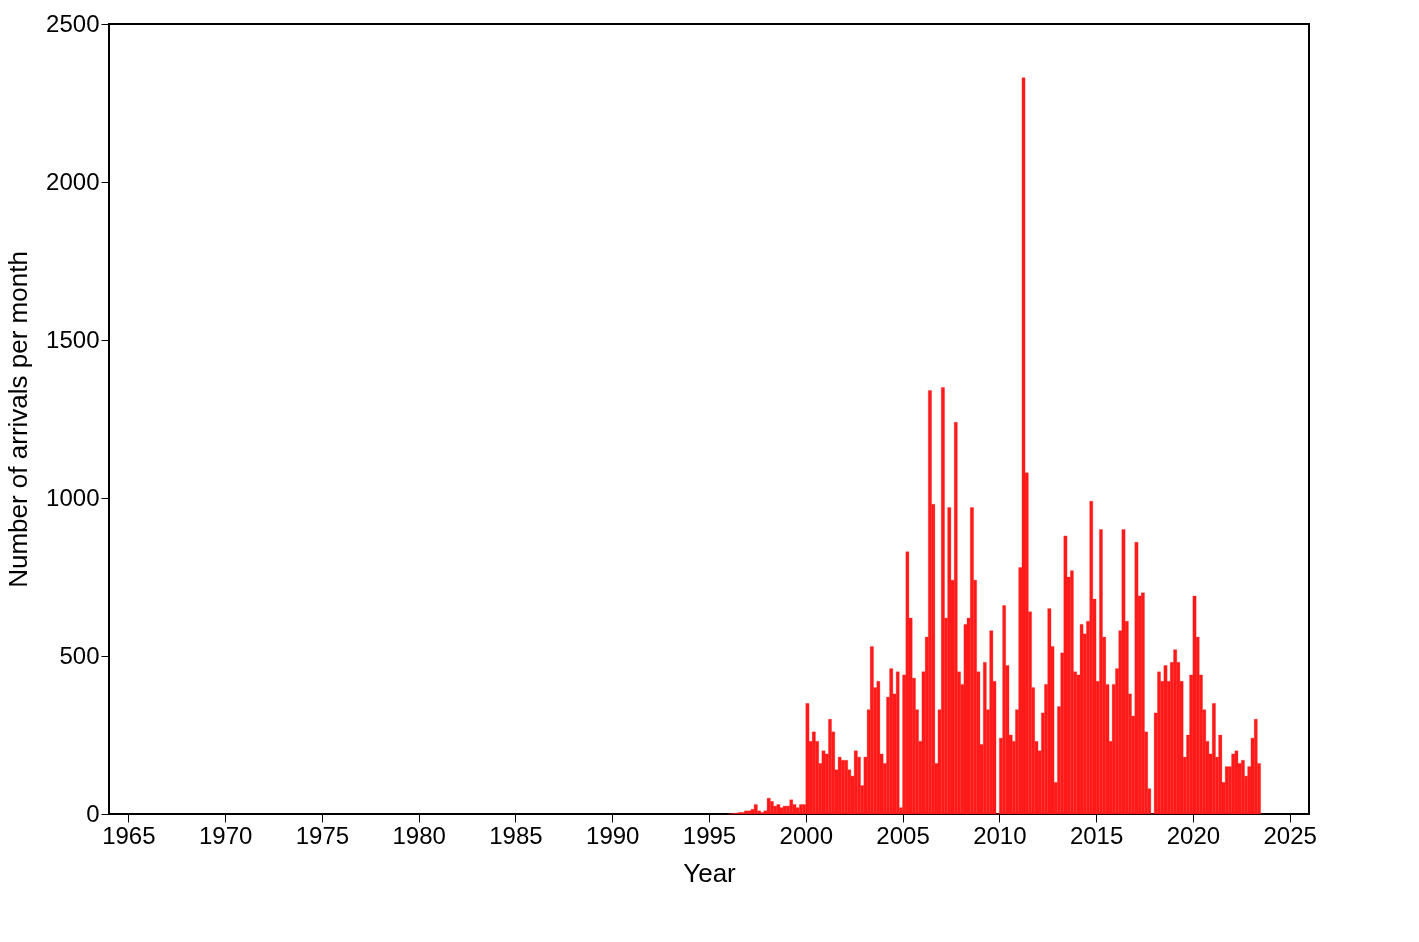  What do you see at coordinates (1096, 835) in the screenshot?
I see `x-tick-label: 2015` at bounding box center [1096, 835].